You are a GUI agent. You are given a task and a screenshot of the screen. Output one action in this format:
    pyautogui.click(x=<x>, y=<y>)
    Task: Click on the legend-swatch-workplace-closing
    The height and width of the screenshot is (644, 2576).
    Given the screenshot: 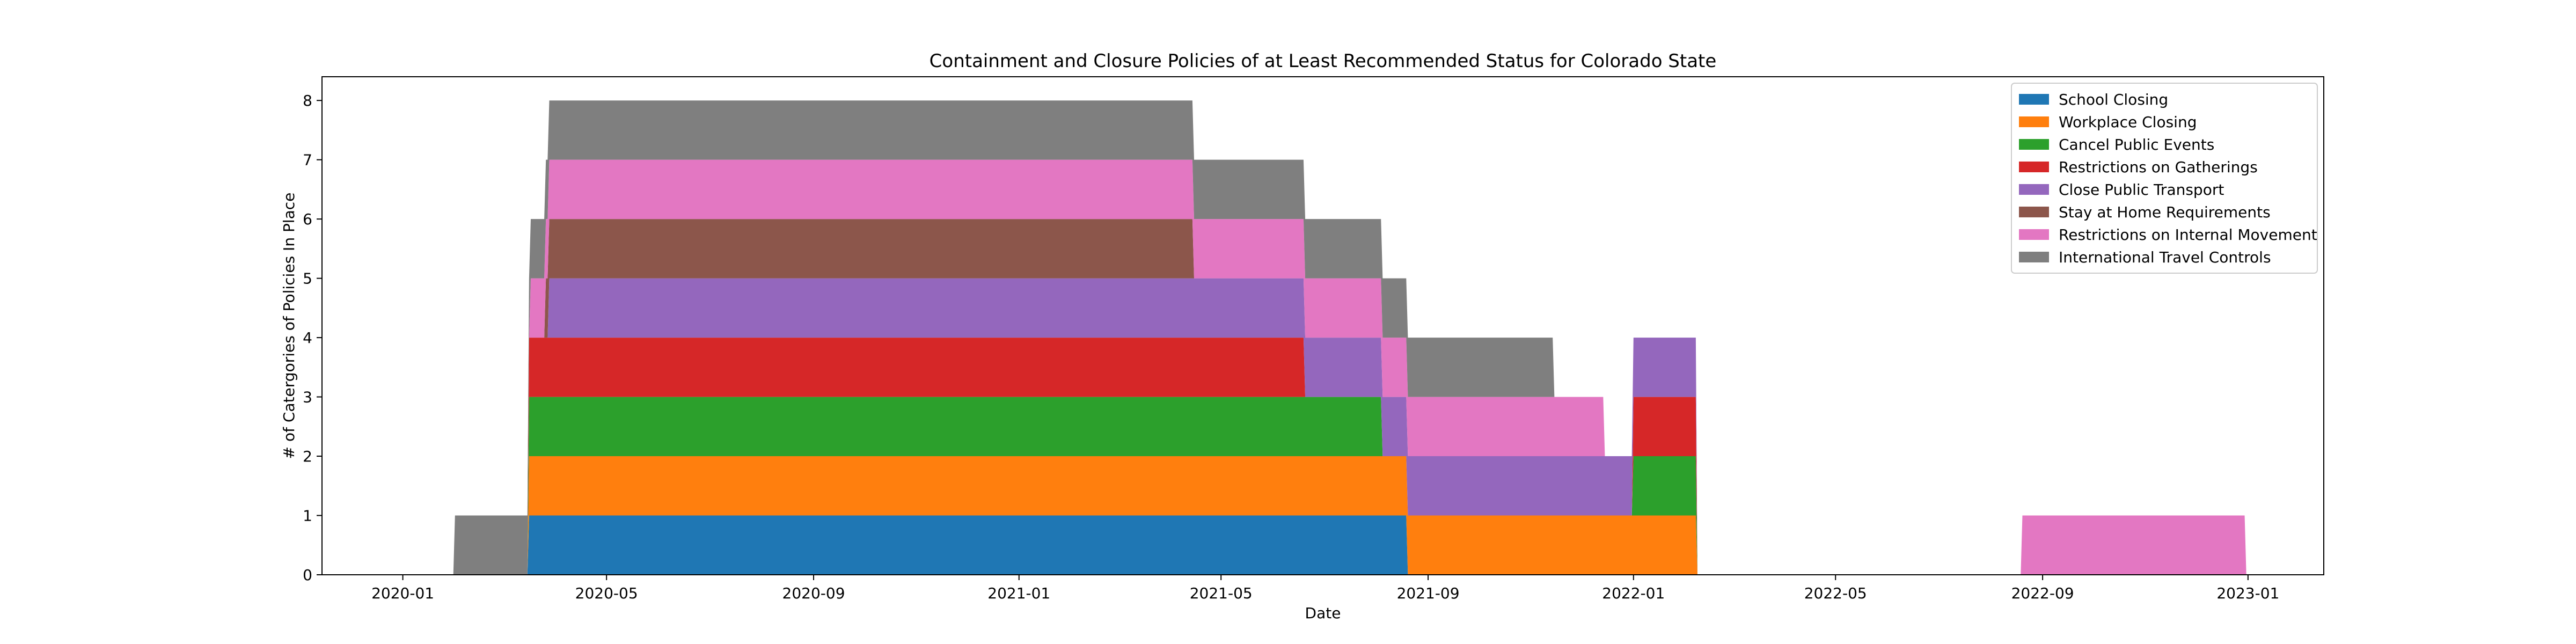 What is the action you would take?
    pyautogui.click(x=2034, y=121)
    